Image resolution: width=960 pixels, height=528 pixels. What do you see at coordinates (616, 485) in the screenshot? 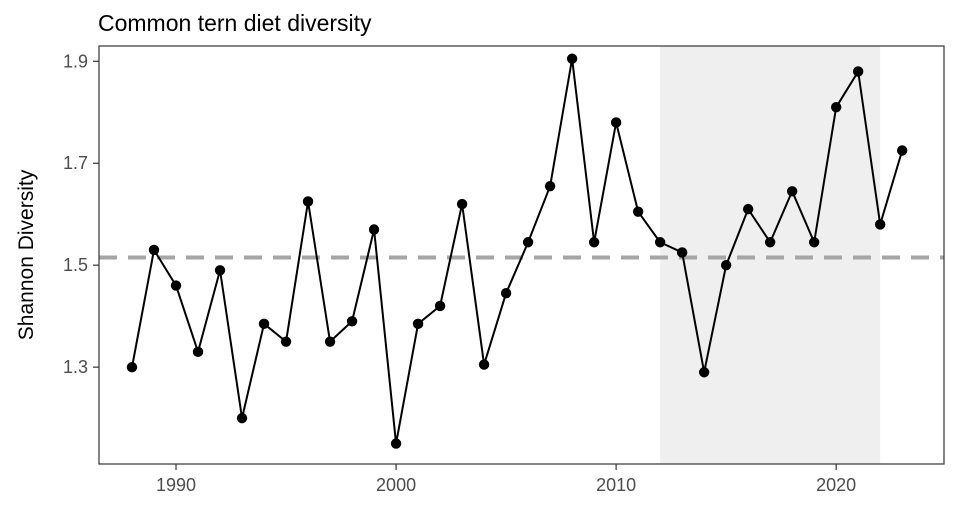
I see `x-tick-label: 2010` at bounding box center [616, 485].